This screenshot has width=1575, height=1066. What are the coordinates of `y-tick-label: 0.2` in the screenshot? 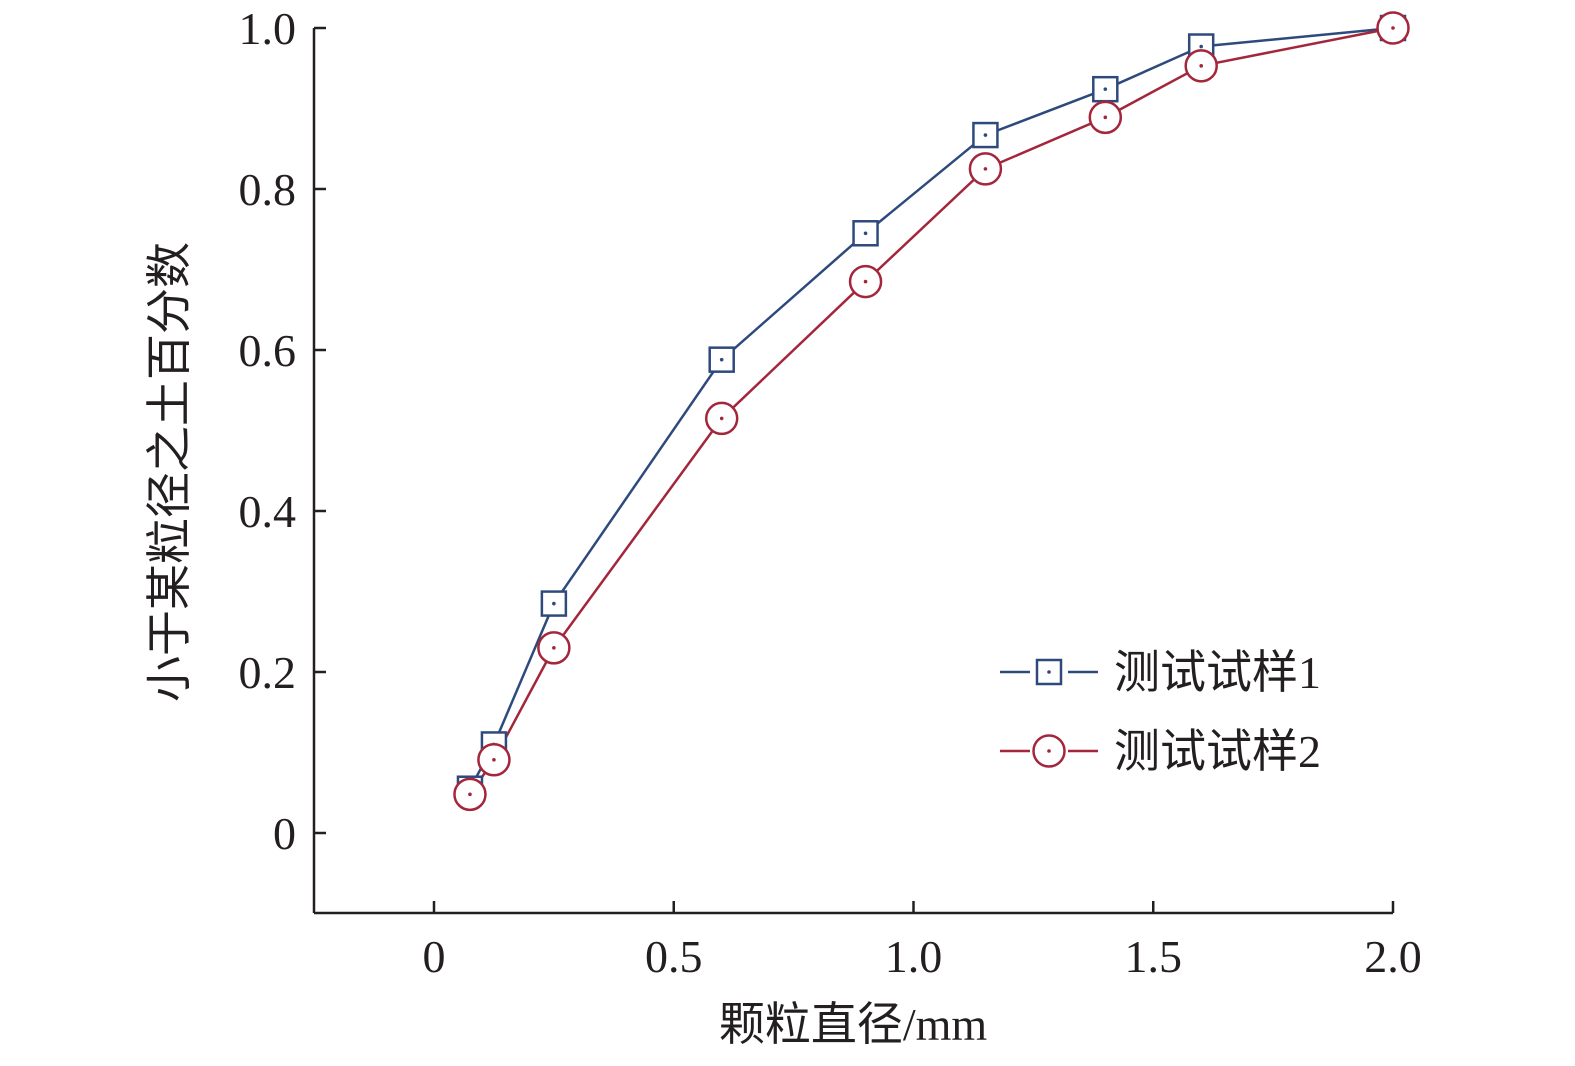 It's located at (268, 672).